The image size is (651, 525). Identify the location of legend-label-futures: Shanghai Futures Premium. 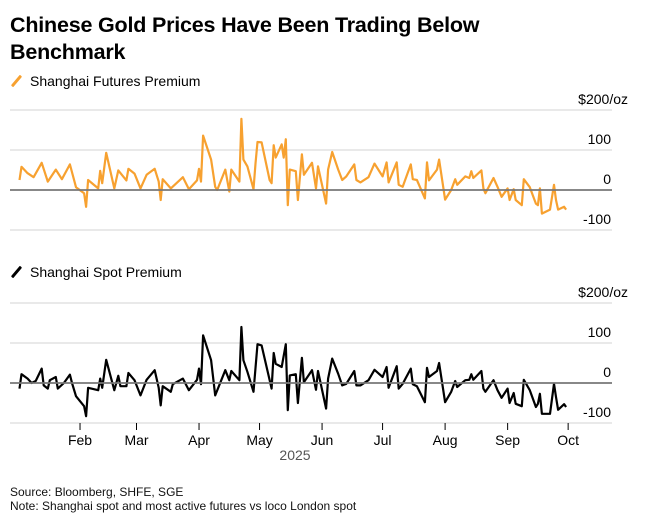
(115, 81).